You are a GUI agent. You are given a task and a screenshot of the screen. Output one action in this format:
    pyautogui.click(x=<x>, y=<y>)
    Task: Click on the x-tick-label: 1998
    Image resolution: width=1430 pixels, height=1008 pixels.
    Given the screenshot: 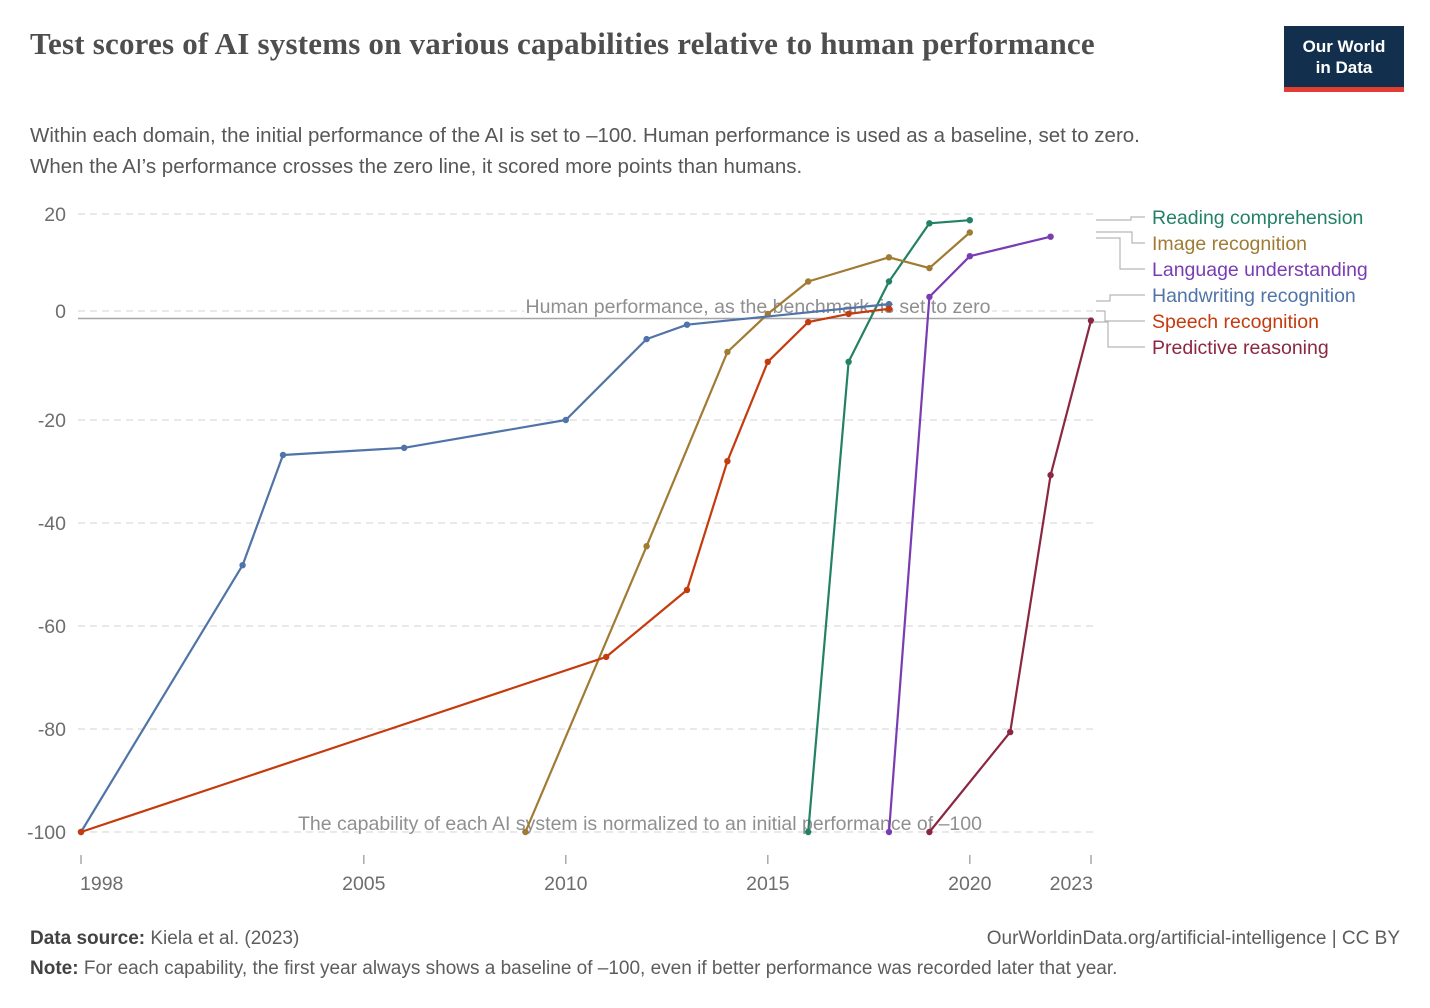 What is the action you would take?
    pyautogui.click(x=101, y=884)
    